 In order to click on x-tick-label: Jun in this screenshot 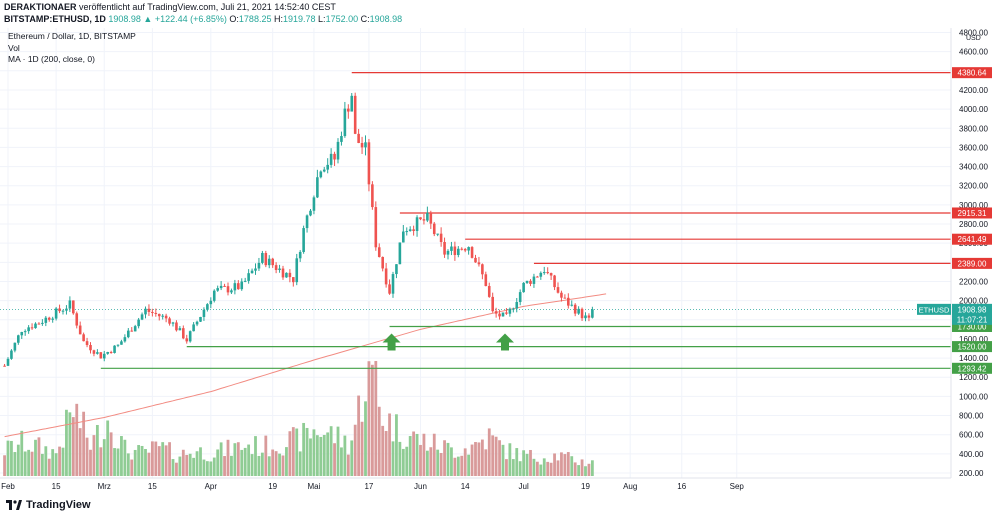, I will do `click(420, 486)`.